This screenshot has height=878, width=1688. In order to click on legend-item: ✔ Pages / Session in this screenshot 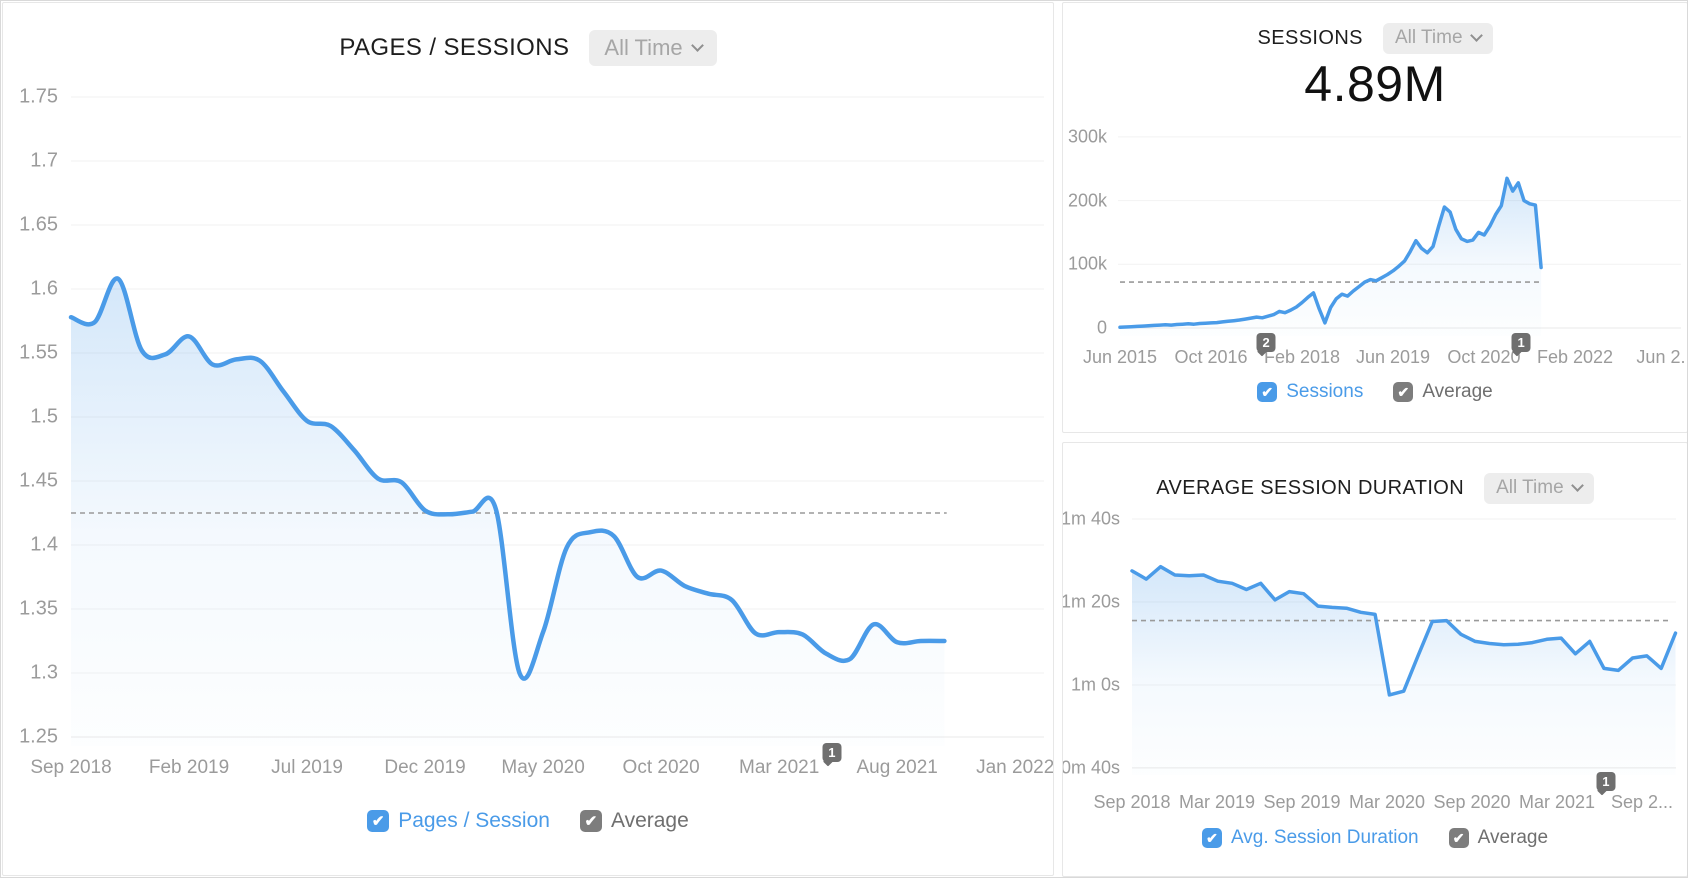, I will do `click(458, 821)`.